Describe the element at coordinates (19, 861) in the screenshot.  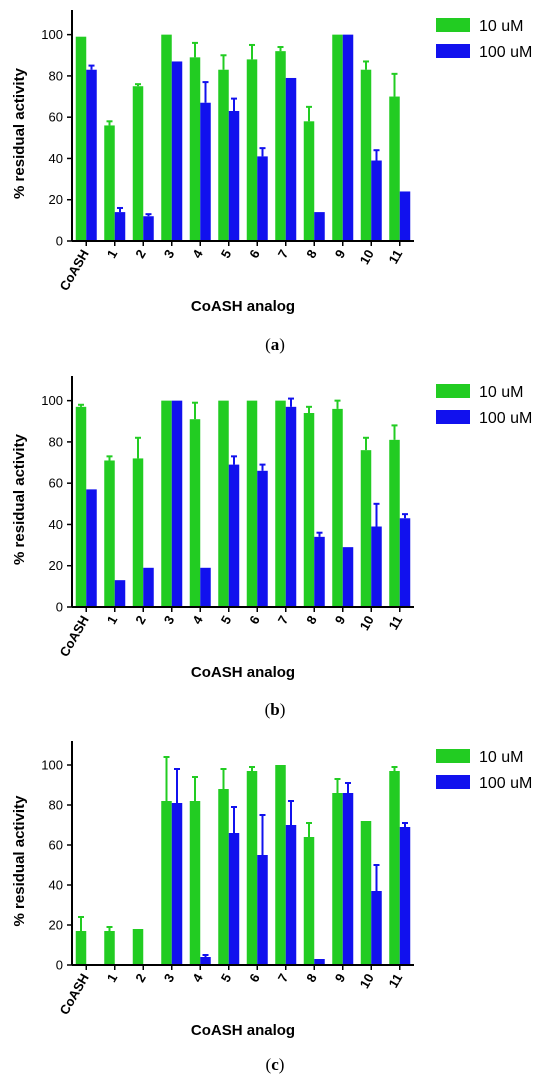
I see `y-axis-title: % residual activity` at that location.